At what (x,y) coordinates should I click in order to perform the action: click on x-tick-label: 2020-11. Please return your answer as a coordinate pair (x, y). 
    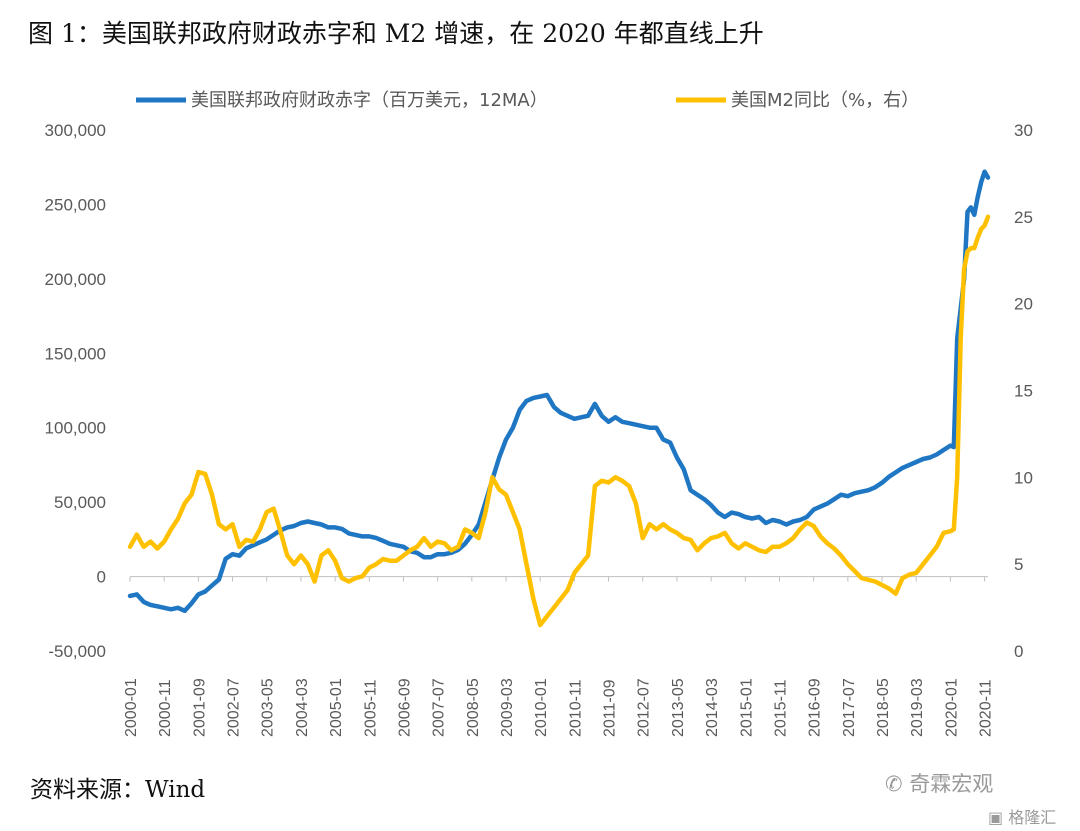
    Looking at the image, I should click on (986, 708).